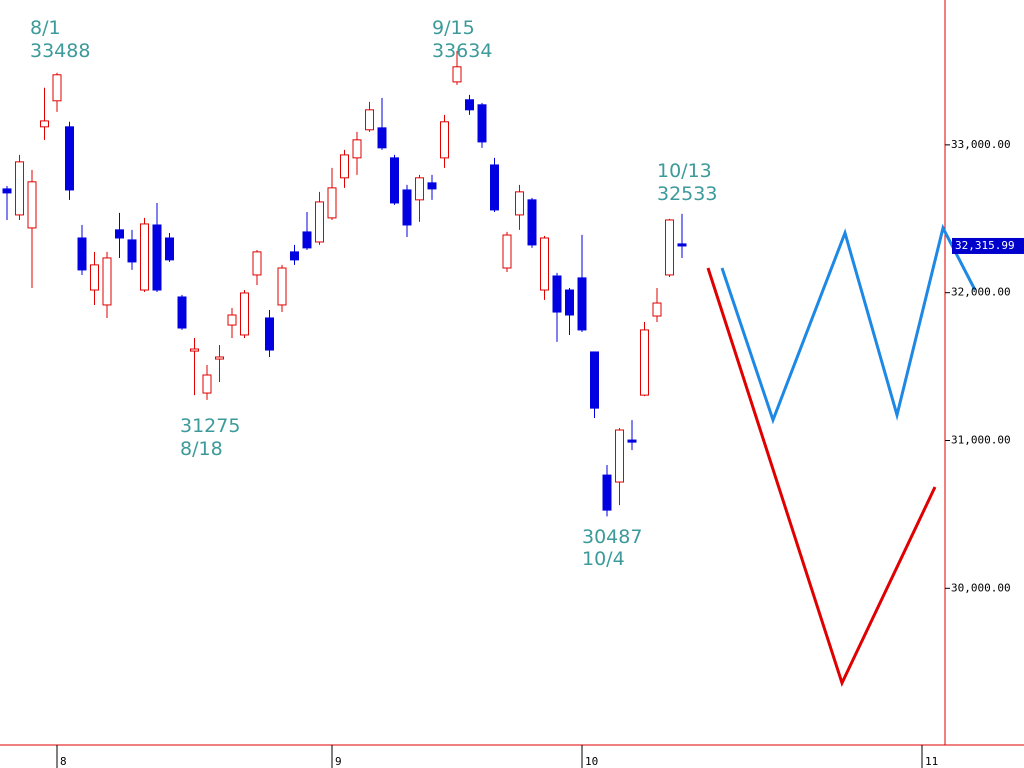 This screenshot has height=768, width=1024. What do you see at coordinates (338, 761) in the screenshot?
I see `x-tick-label: 9` at bounding box center [338, 761].